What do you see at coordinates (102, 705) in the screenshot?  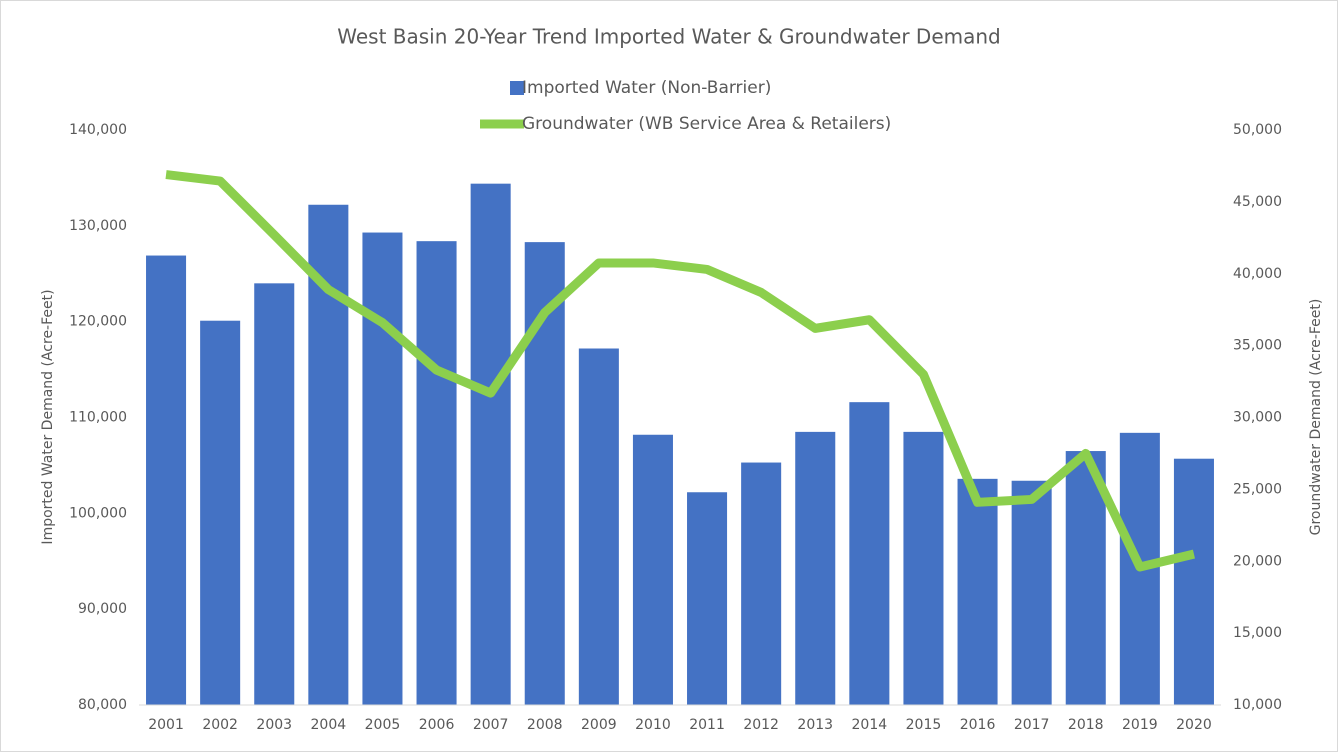 I see `y-tick-label: 80,000` at bounding box center [102, 705].